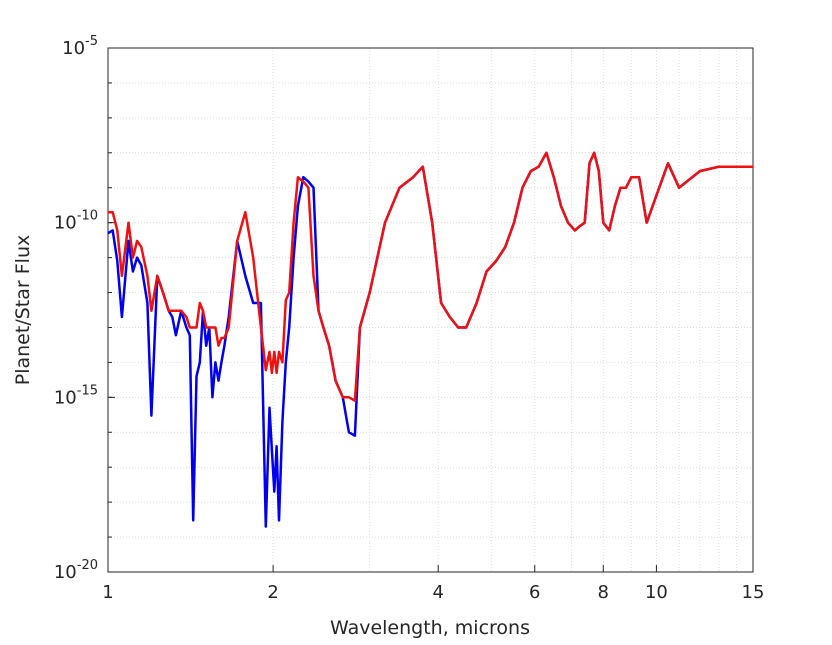  I want to click on y-tick-label: 10-5, so click(80, 46).